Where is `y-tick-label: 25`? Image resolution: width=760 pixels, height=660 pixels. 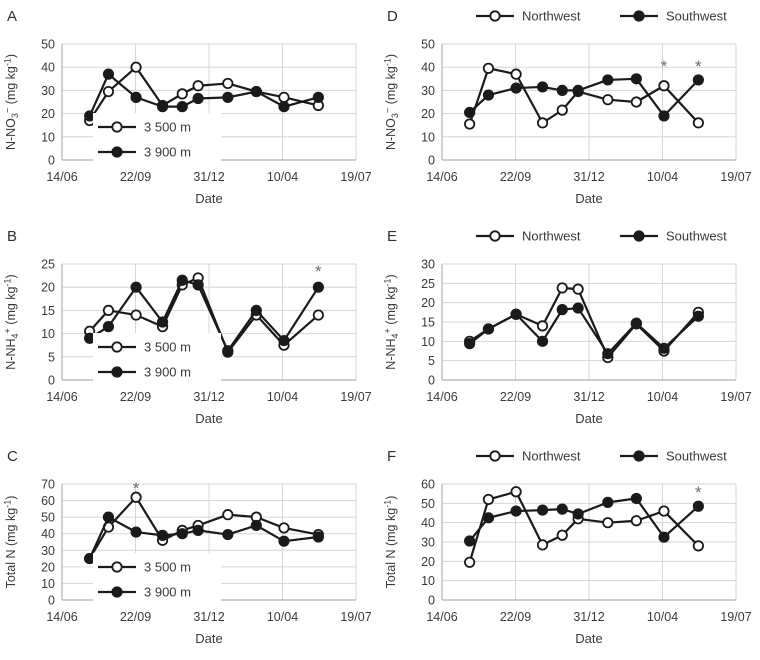 y-tick-label: 25 is located at coordinates (428, 284).